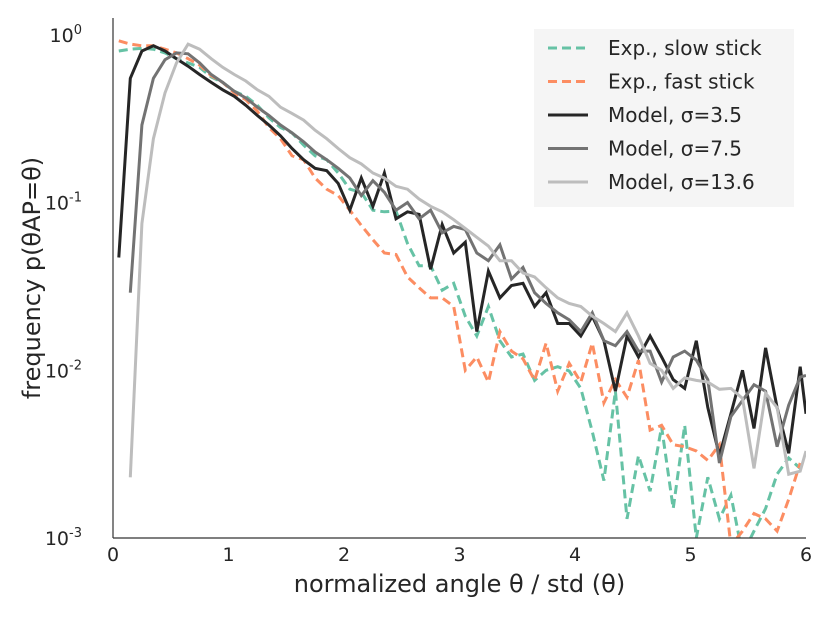  I want to click on x-tick-label: 2, so click(344, 555).